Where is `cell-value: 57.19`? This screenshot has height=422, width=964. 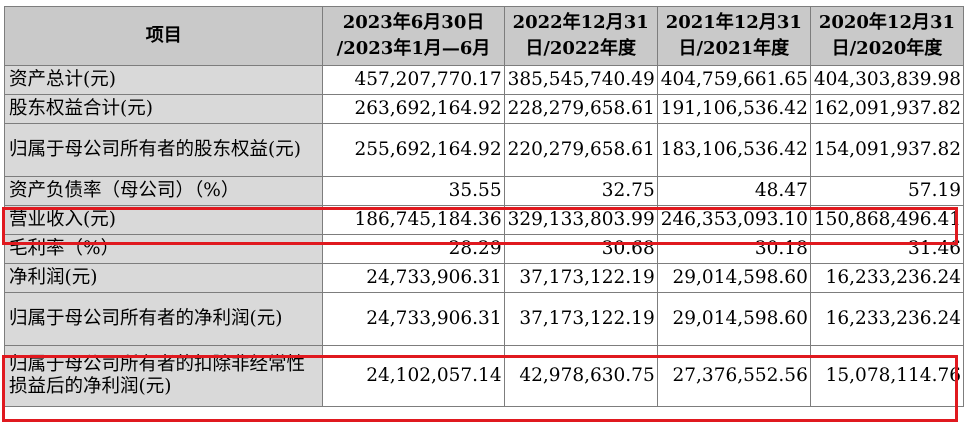 cell-value: 57.19 is located at coordinates (886, 191).